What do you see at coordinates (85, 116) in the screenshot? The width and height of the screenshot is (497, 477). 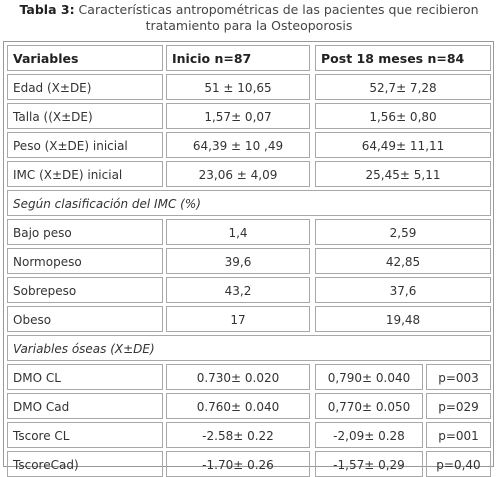 I see `row-label: Talla ((X±DE)` at bounding box center [85, 116].